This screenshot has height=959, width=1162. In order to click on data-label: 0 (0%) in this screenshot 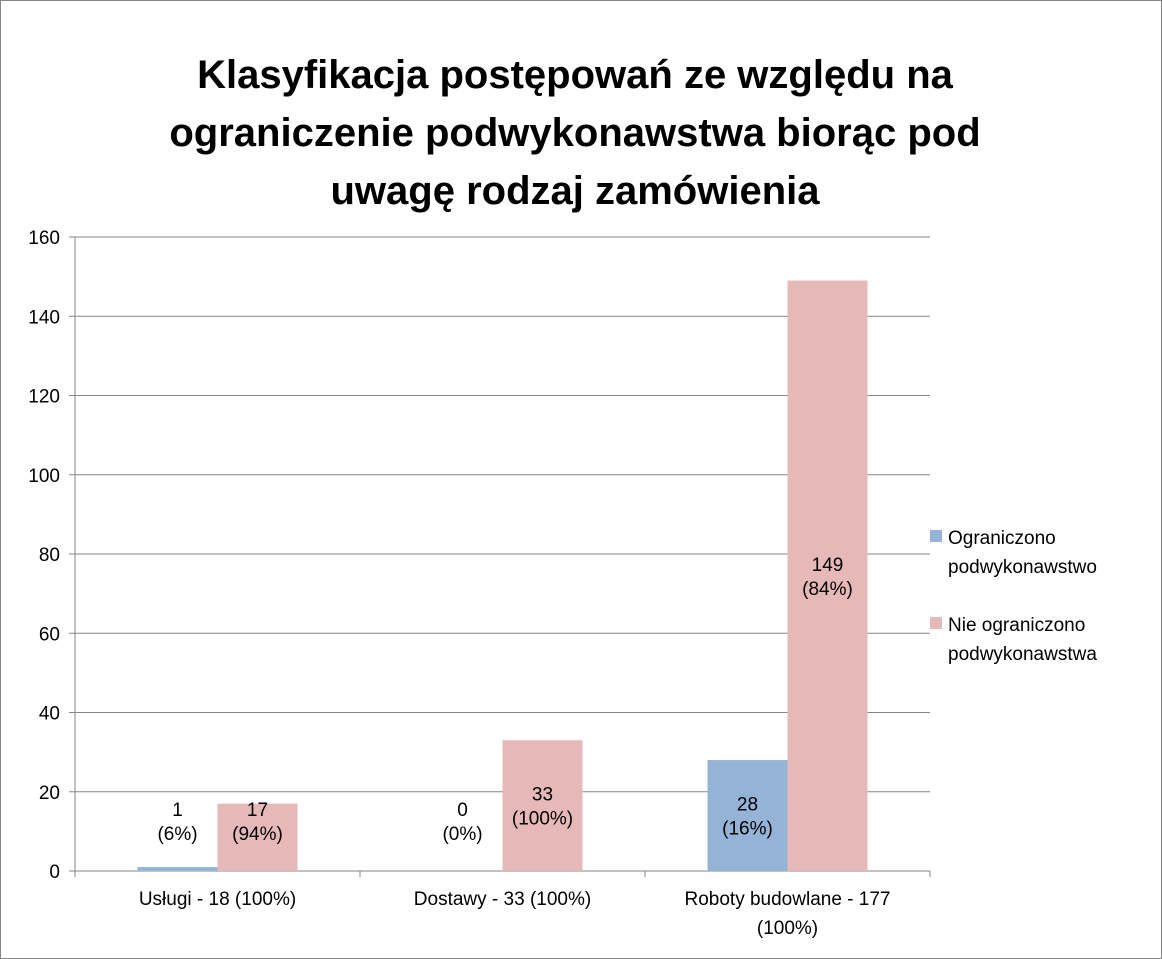, I will do `click(462, 822)`.